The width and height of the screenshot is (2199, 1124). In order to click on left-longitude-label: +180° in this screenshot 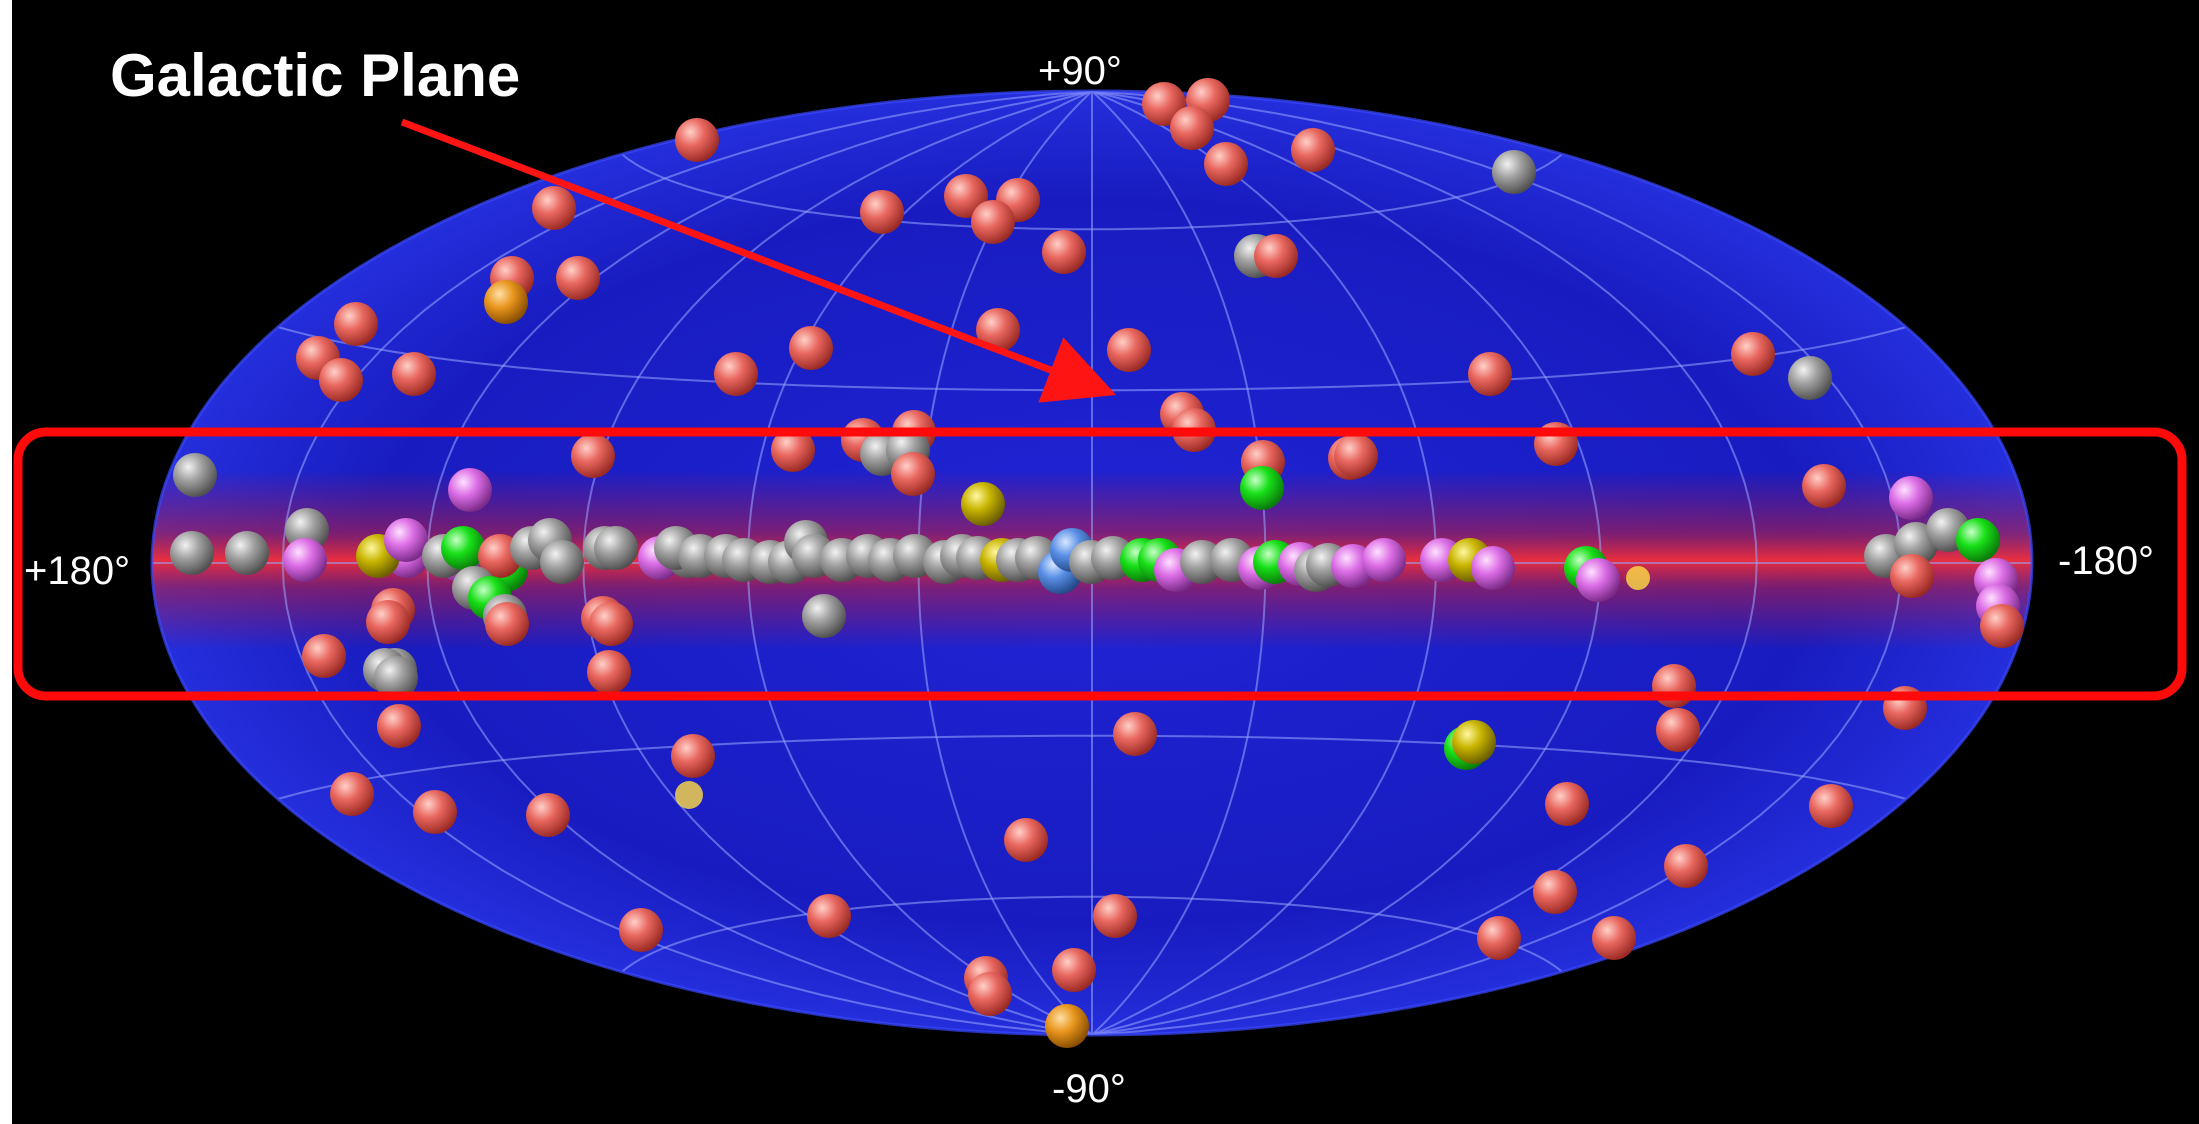, I will do `click(77, 571)`.